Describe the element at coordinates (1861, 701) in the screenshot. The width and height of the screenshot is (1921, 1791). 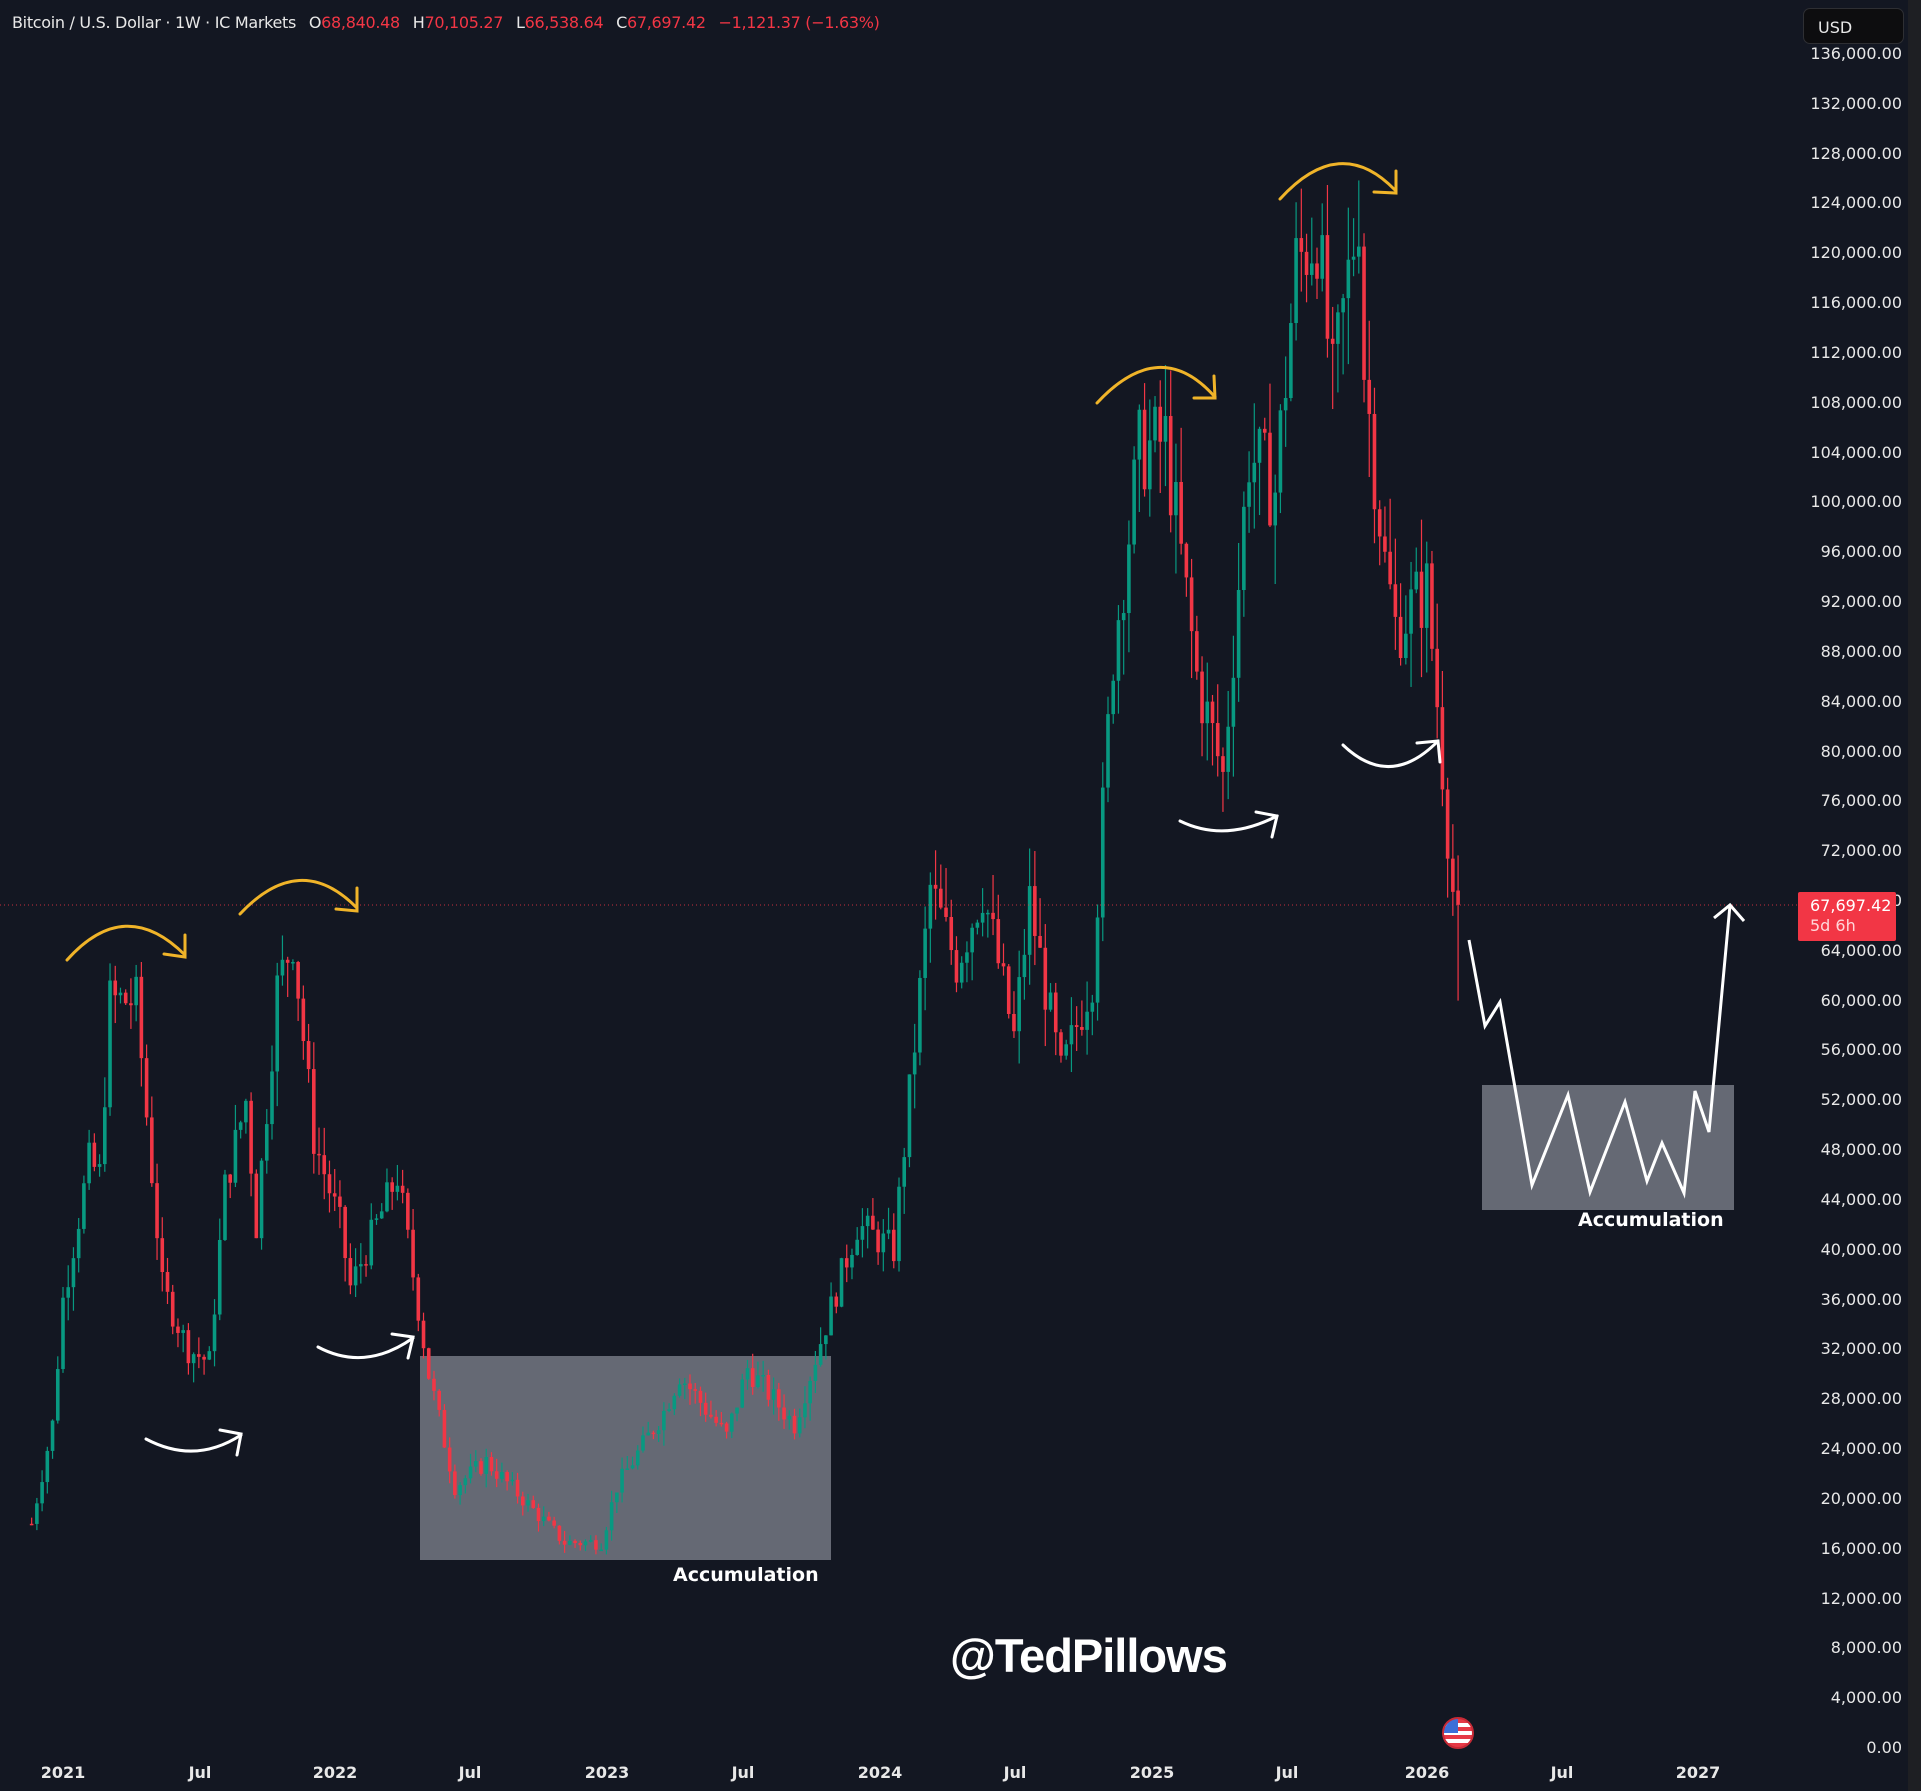
I see `price-axis-tick: 84,000.00` at that location.